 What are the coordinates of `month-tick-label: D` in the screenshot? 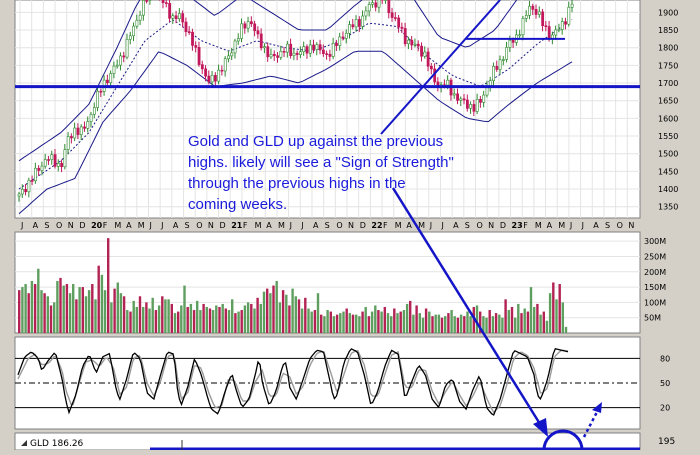 It's located at (503, 225).